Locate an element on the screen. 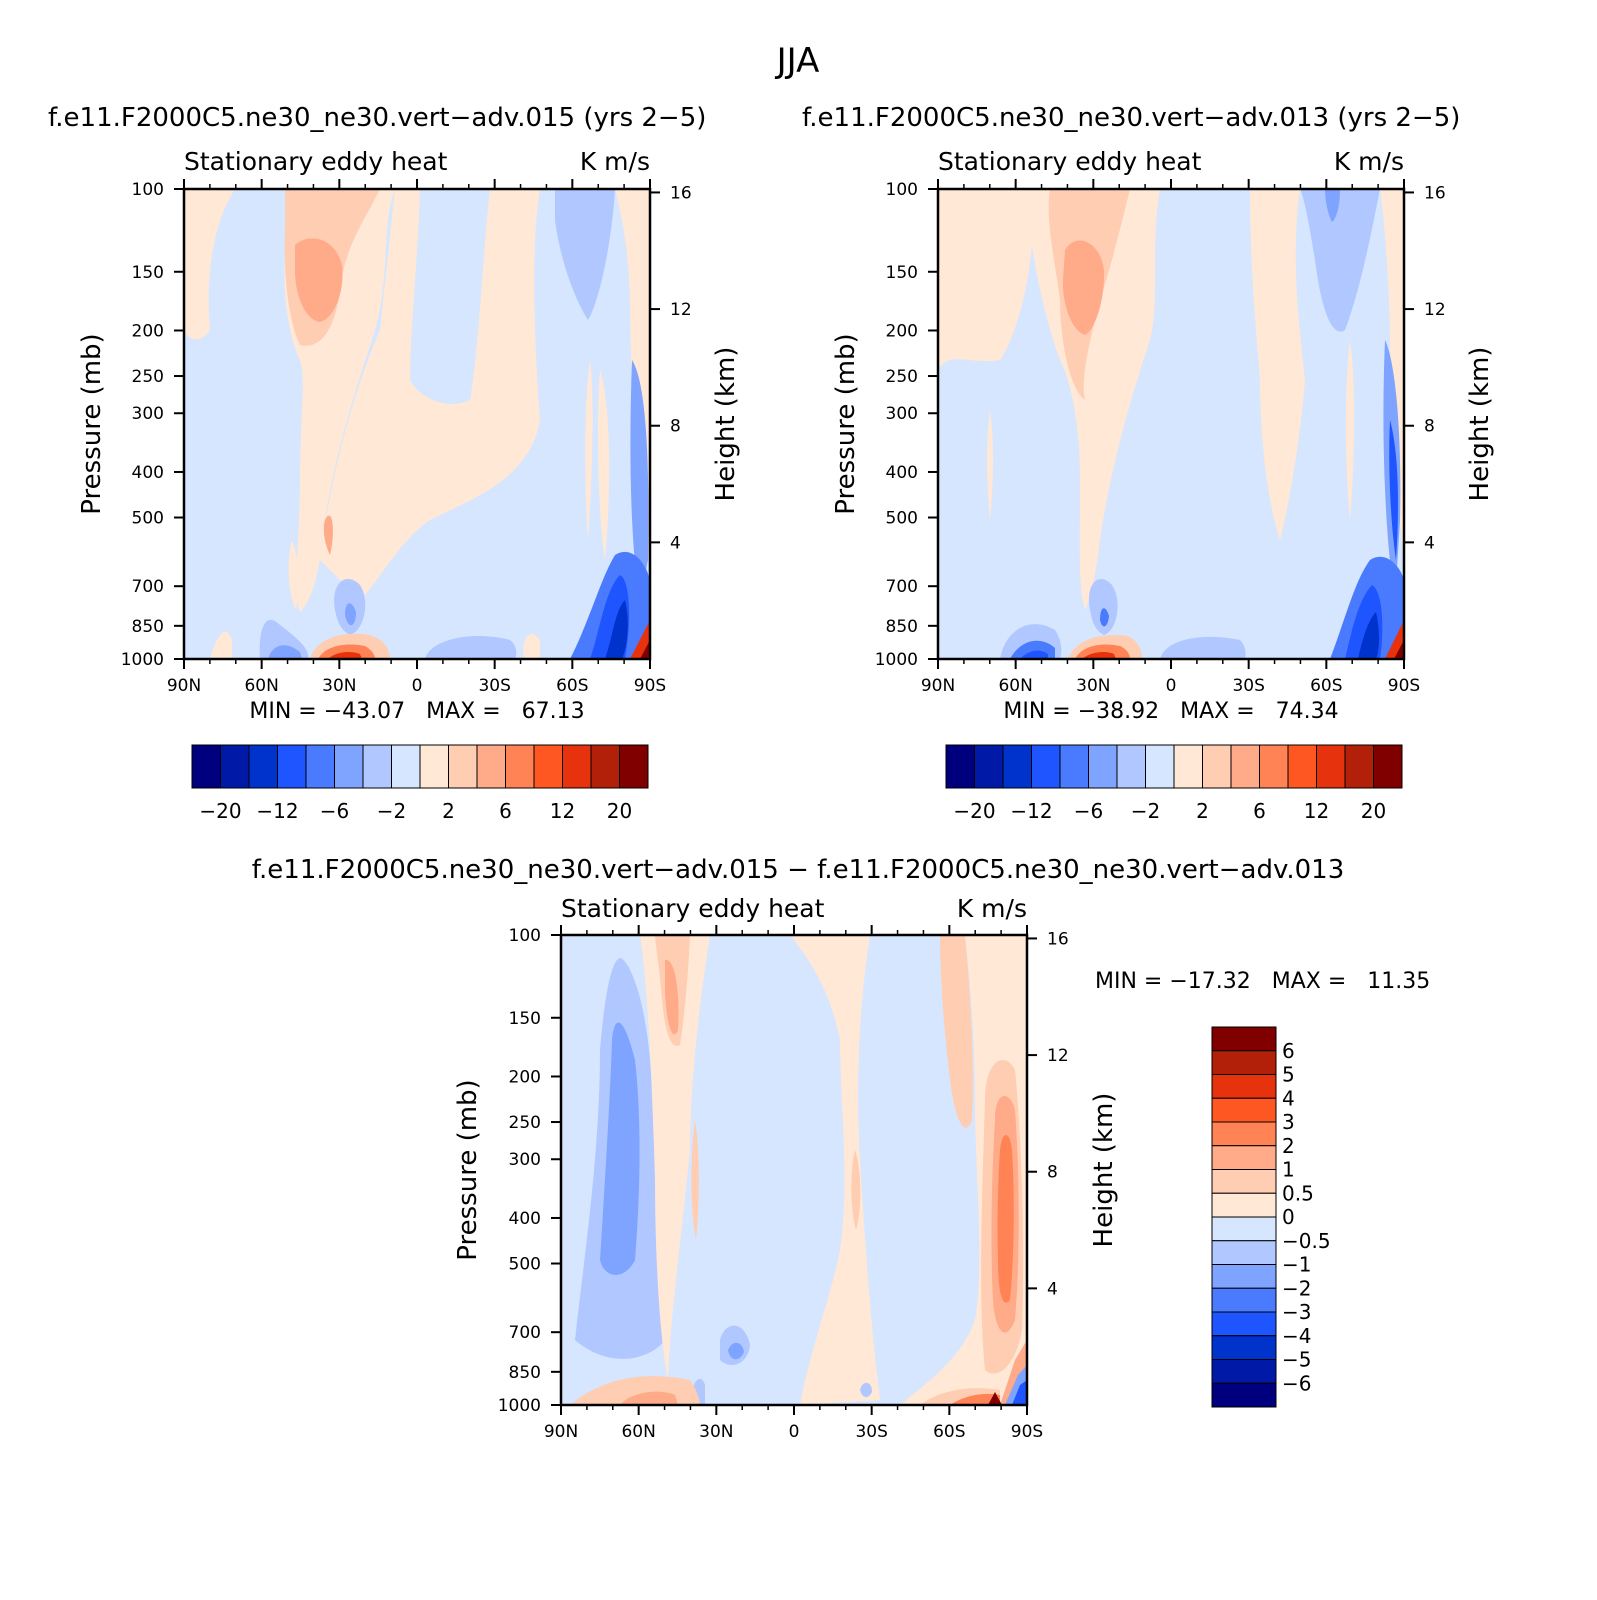 This screenshot has width=1597, height=1600. x-tick-label: 30S is located at coordinates (1248, 686).